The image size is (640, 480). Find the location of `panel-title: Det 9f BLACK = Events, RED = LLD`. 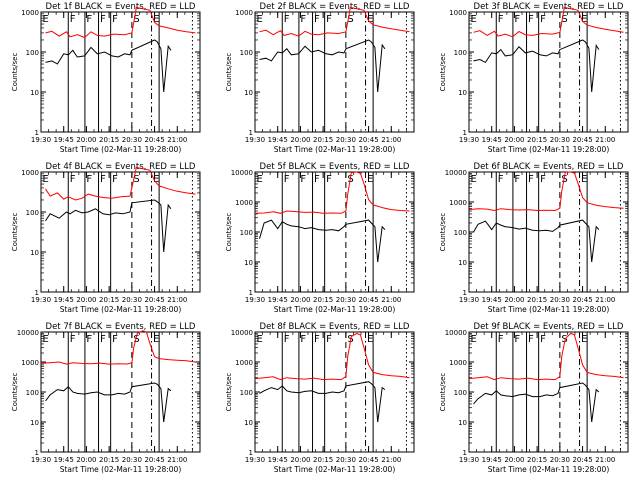

panel-title: Det 9f BLACK = Events, RED = LLD is located at coordinates (549, 327).